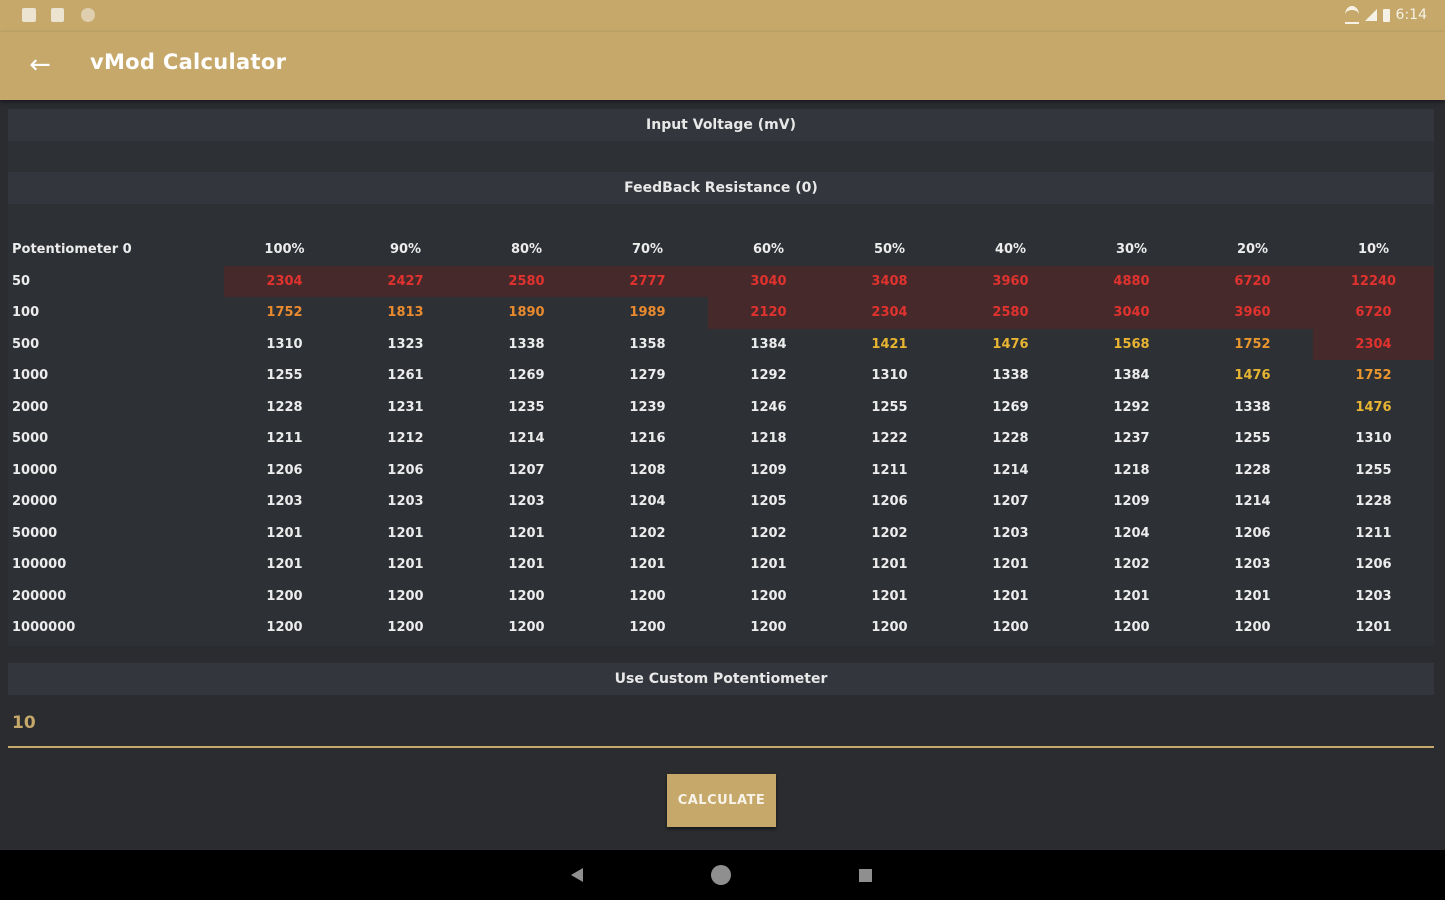  Describe the element at coordinates (40, 65) in the screenshot. I see `back-arrow-icon: ←` at that location.